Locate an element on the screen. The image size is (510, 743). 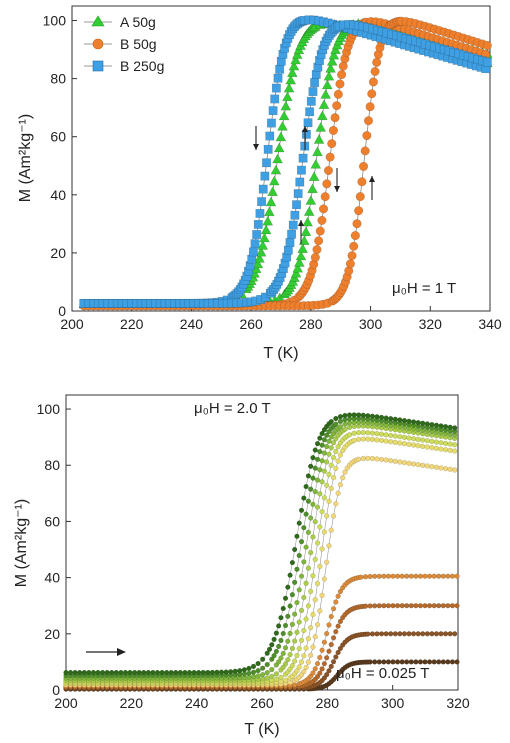
bottom-y-ticks: 0 20 40 60 80 100 is located at coordinates (54, 549).